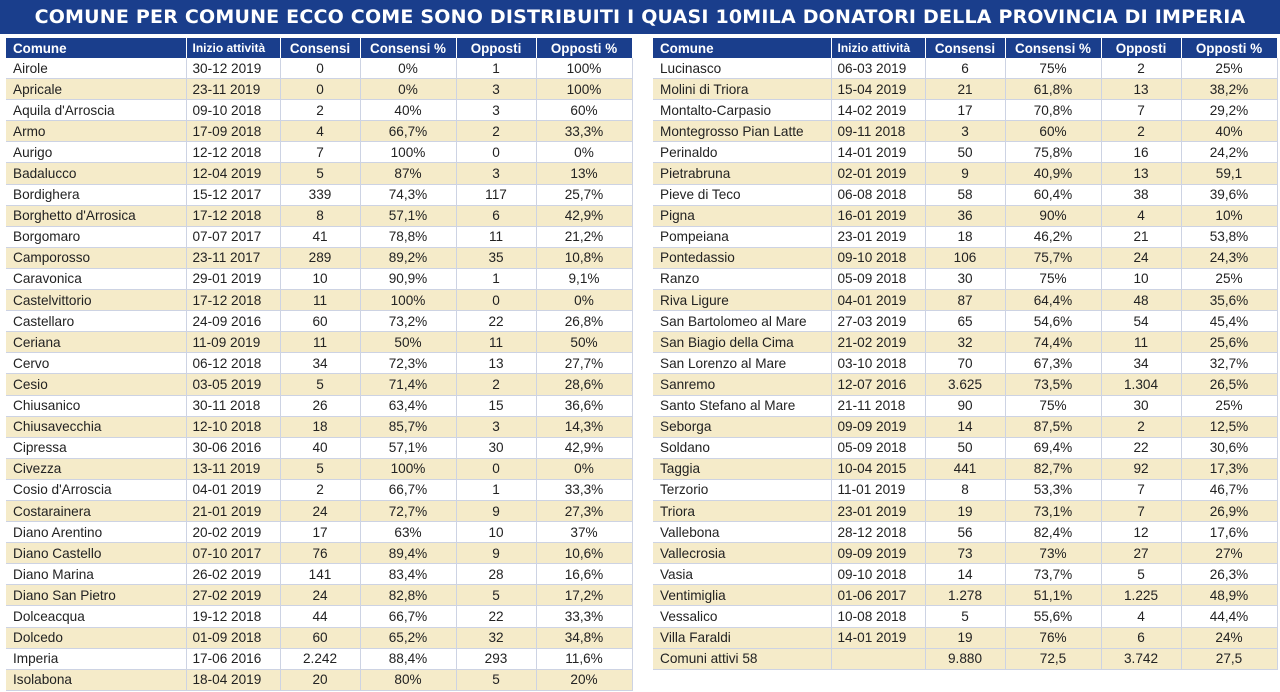  Describe the element at coordinates (1229, 237) in the screenshot. I see `opposti-pct-cell: 53,8%` at that location.